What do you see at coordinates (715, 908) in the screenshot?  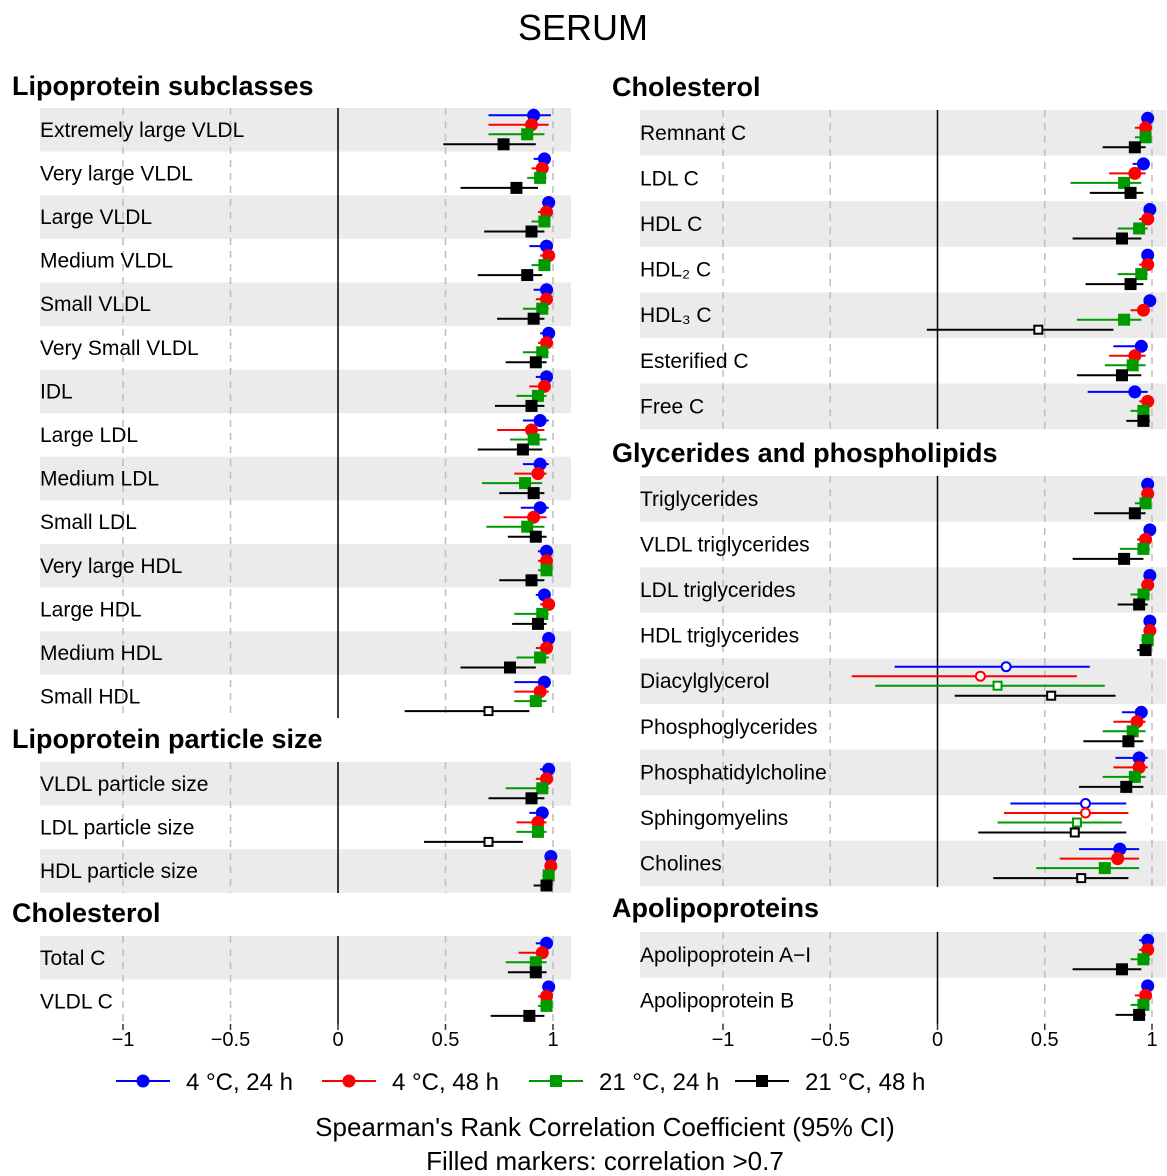 I see `panel-title: Apolipoproteins` at bounding box center [715, 908].